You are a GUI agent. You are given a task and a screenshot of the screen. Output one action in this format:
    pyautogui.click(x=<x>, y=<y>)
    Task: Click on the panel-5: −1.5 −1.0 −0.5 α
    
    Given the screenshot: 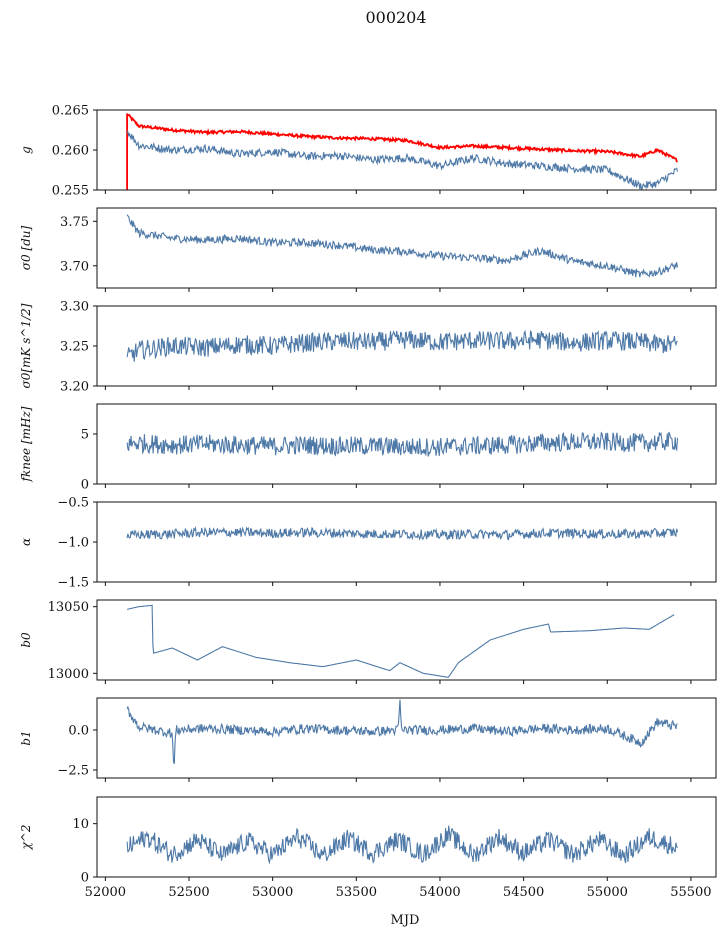 What is the action you would take?
    pyautogui.click(x=368, y=543)
    